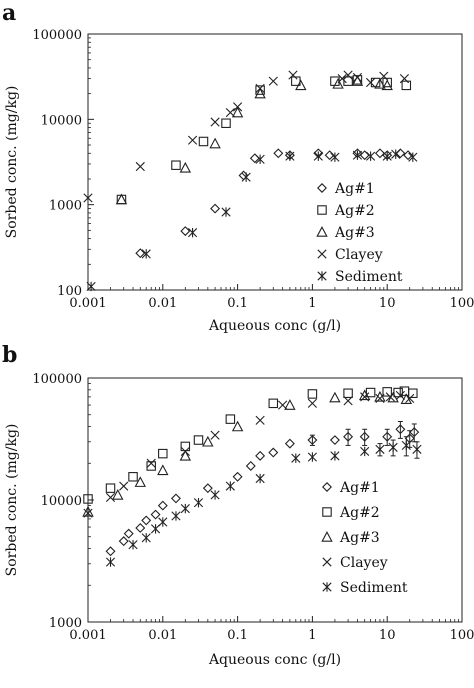  What do you see at coordinates (369, 277) in the screenshot?
I see `legend-label: Sediment` at bounding box center [369, 277].